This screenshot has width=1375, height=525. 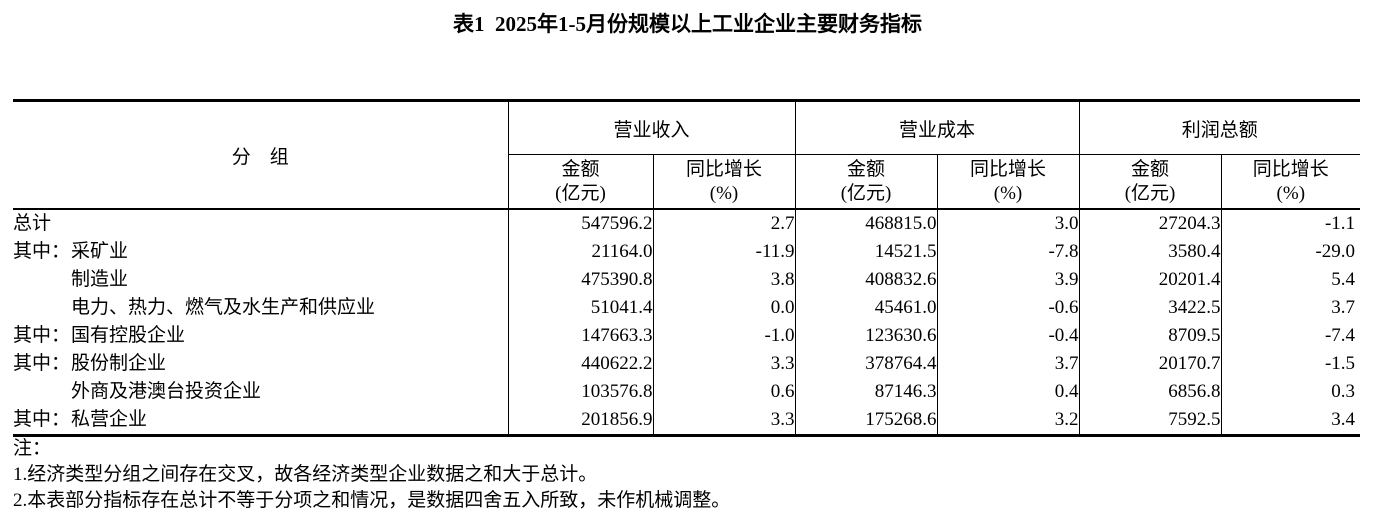 I want to click on row-label-name: 国有控股企业, so click(x=128, y=335).